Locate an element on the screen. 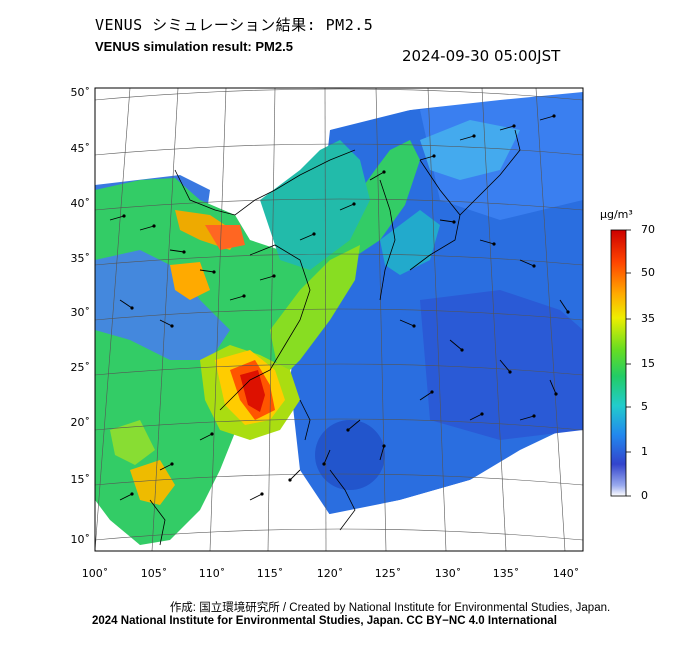 The image size is (700, 649). colorbar-tick-label: 15 is located at coordinates (648, 363).